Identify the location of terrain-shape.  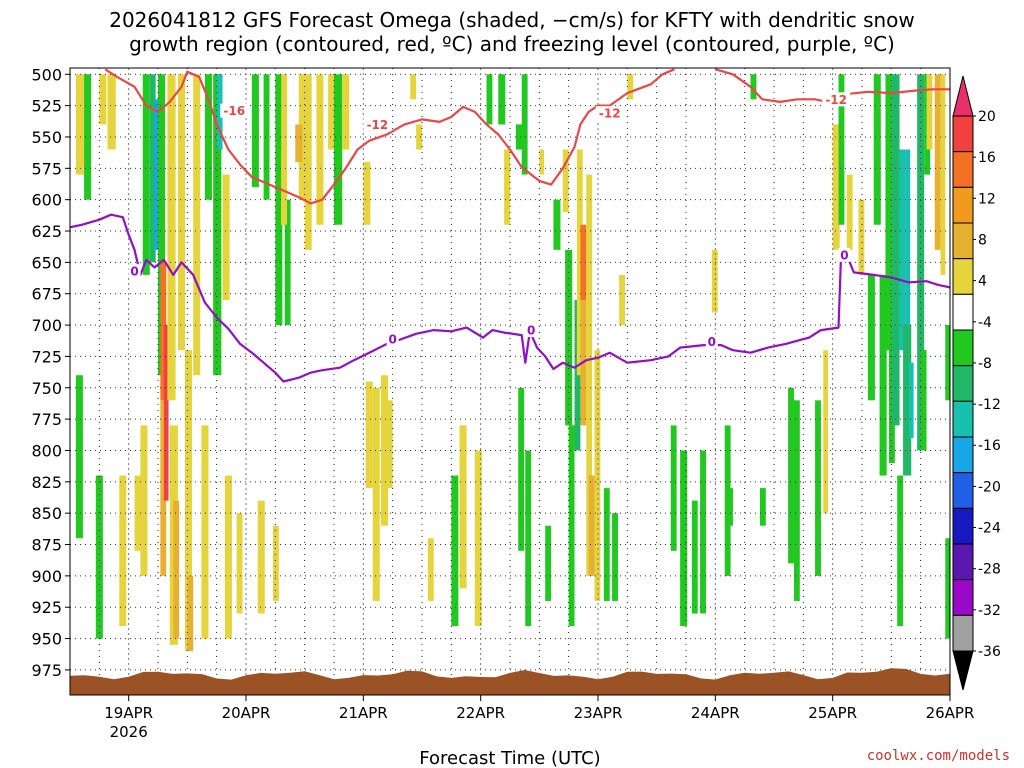
(510, 681).